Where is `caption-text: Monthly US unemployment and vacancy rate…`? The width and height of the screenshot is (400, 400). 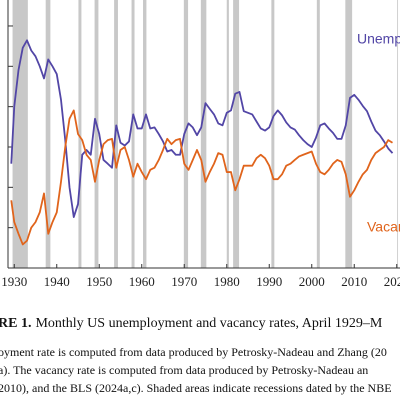
caption-text: Monthly US unemployment and vacancy rate… is located at coordinates (208, 323).